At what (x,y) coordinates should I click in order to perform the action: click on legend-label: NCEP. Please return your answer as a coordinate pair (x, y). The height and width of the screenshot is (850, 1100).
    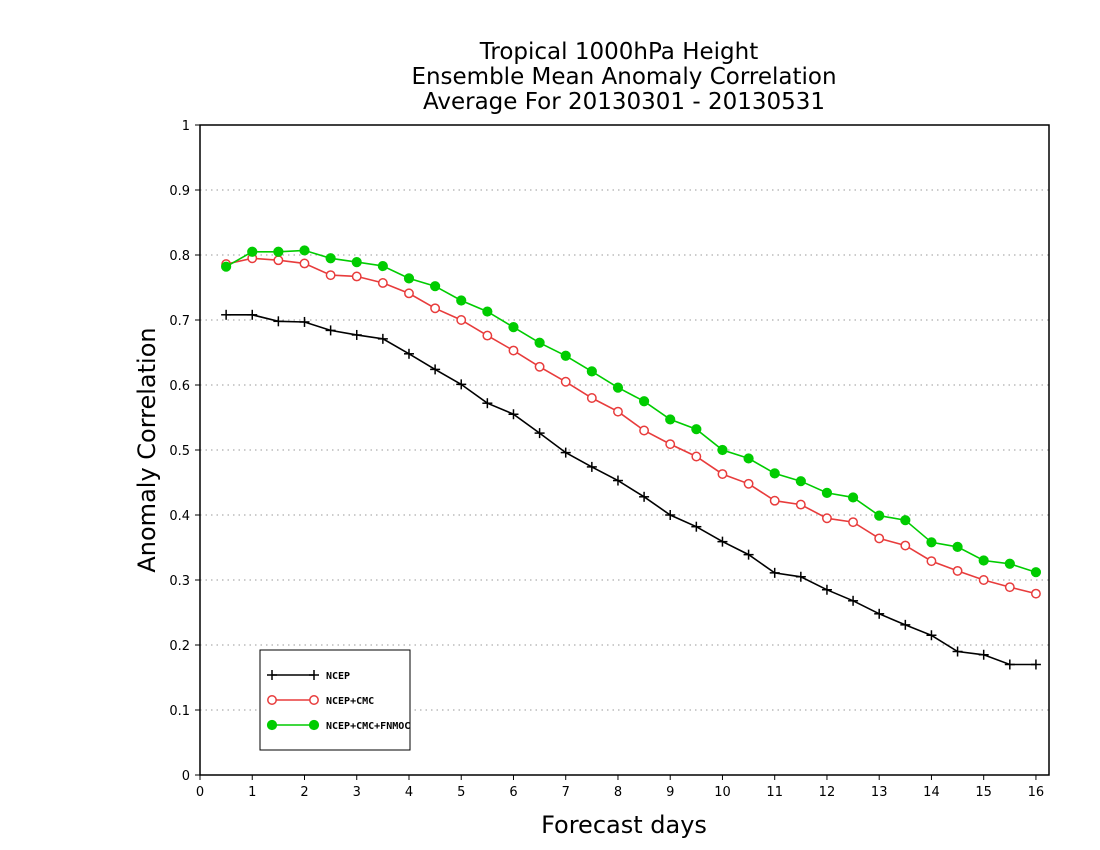
    Looking at the image, I should click on (338, 676).